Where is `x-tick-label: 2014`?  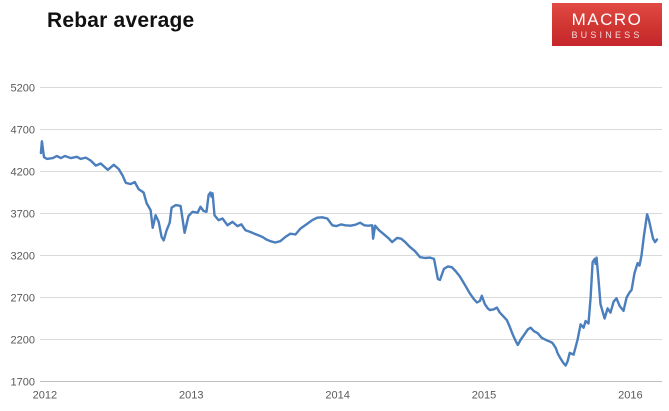 x-tick-label: 2014 is located at coordinates (337, 396).